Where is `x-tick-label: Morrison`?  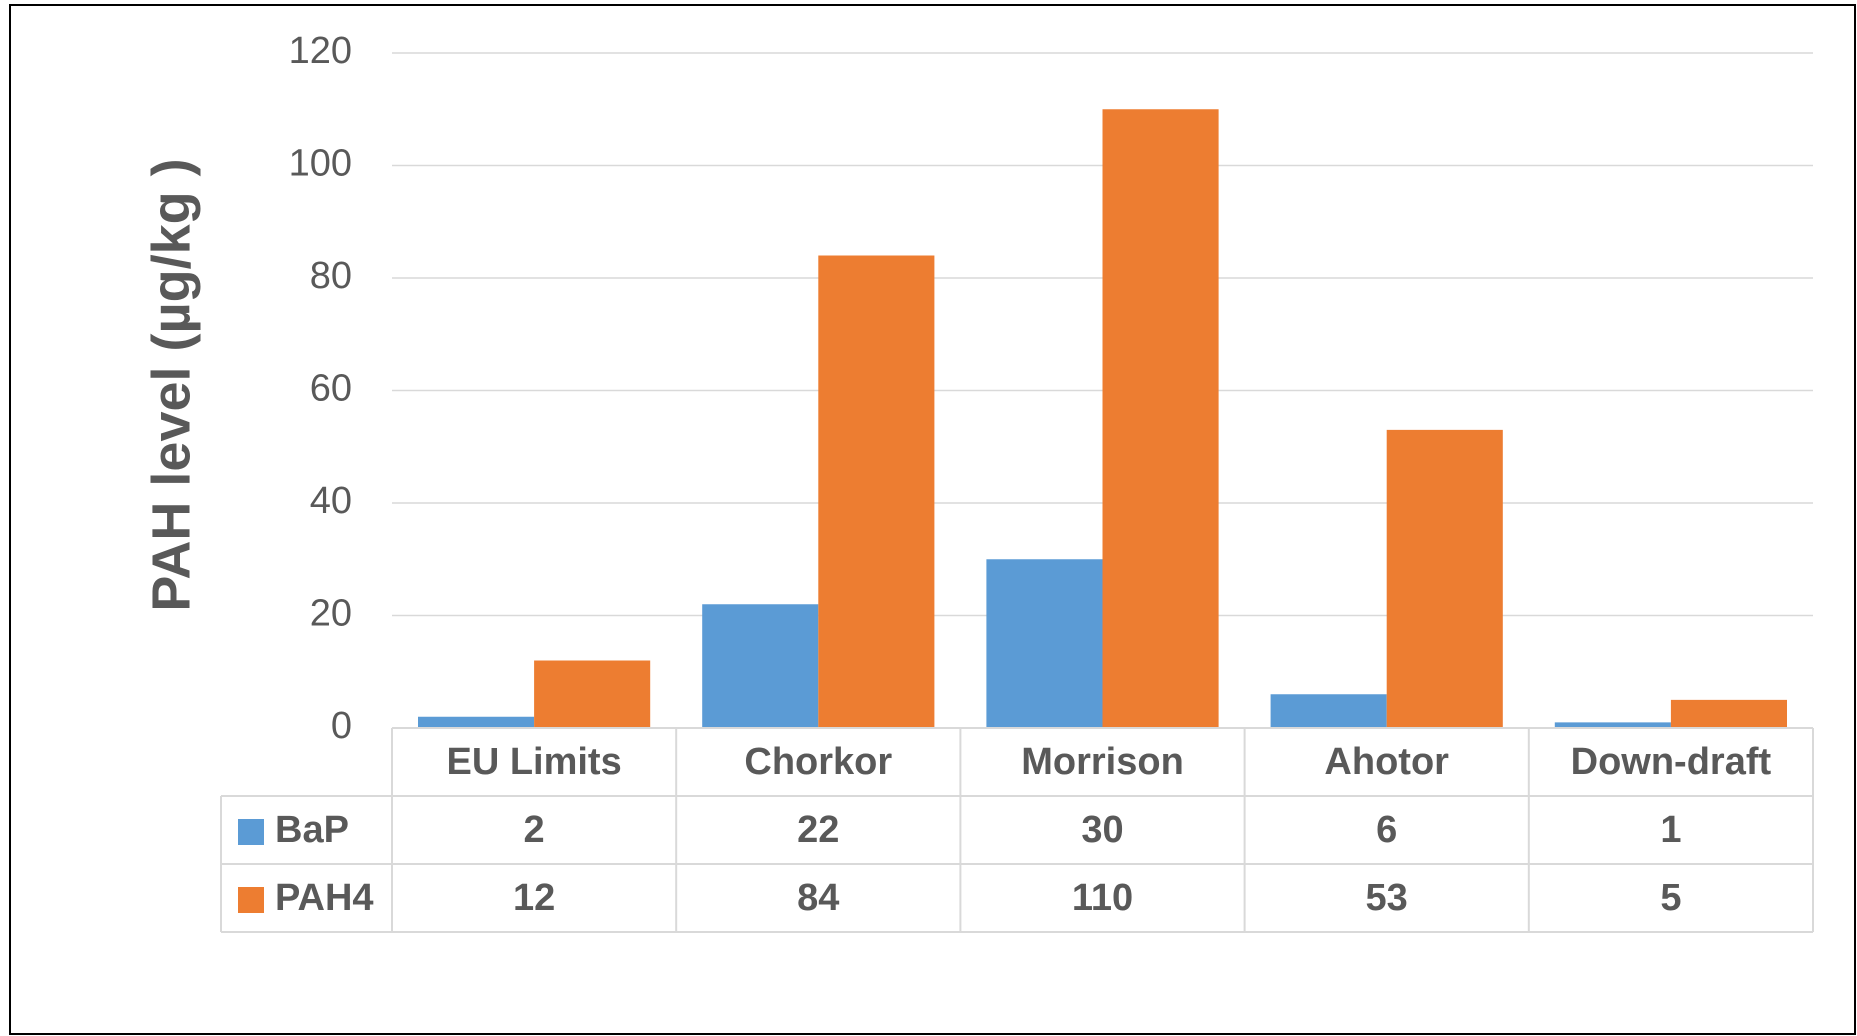 x-tick-label: Morrison is located at coordinates (1102, 762).